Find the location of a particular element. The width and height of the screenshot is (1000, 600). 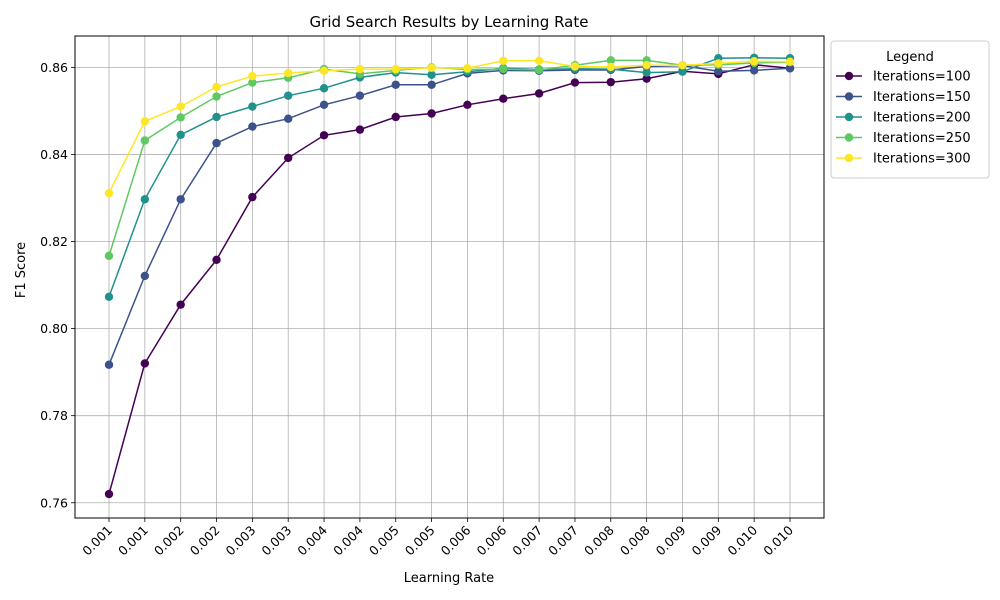

legend-item: Iterations=250 is located at coordinates (903, 138).